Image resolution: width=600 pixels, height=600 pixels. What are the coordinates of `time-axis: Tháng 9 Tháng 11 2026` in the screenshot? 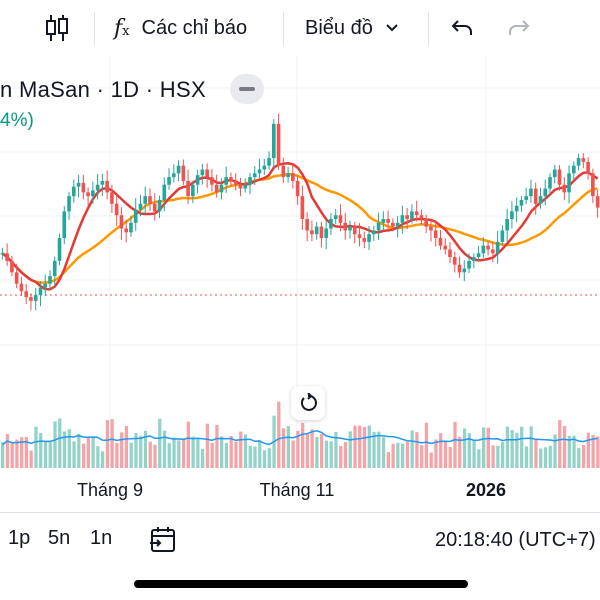 It's located at (300, 493).